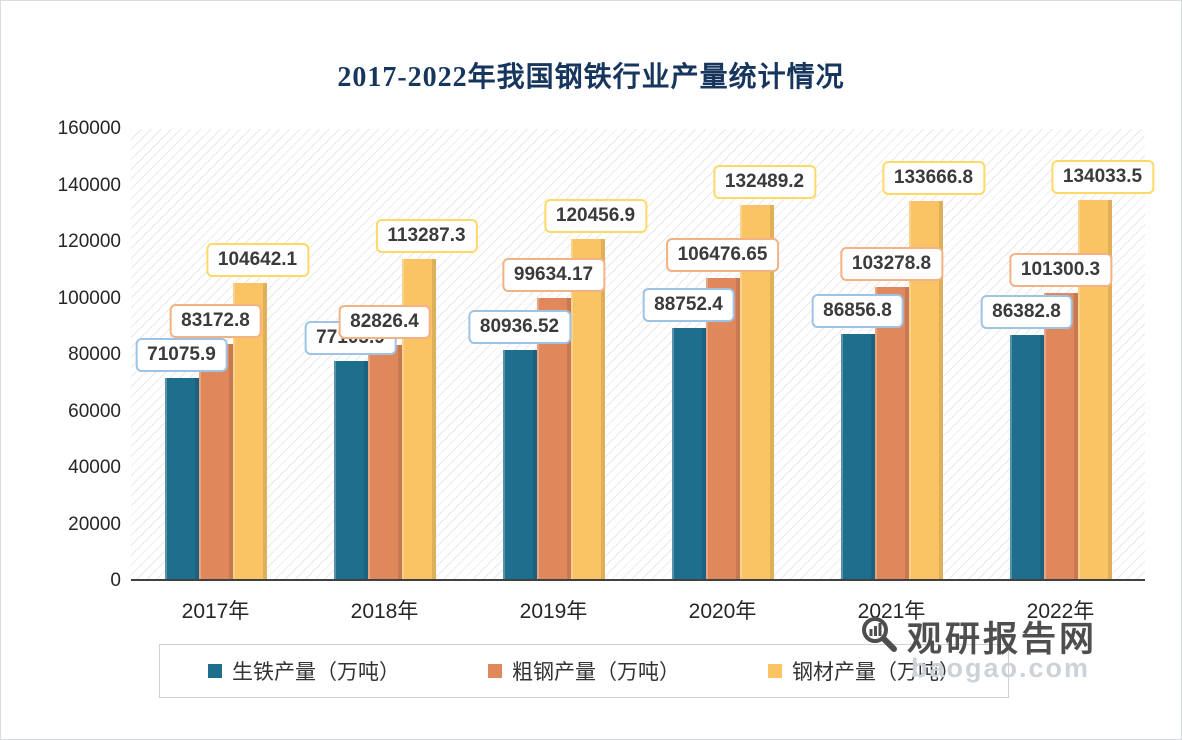 The width and height of the screenshot is (1182, 740). Describe the element at coordinates (553, 438) in the screenshot. I see `bar-2019年-series1` at that location.